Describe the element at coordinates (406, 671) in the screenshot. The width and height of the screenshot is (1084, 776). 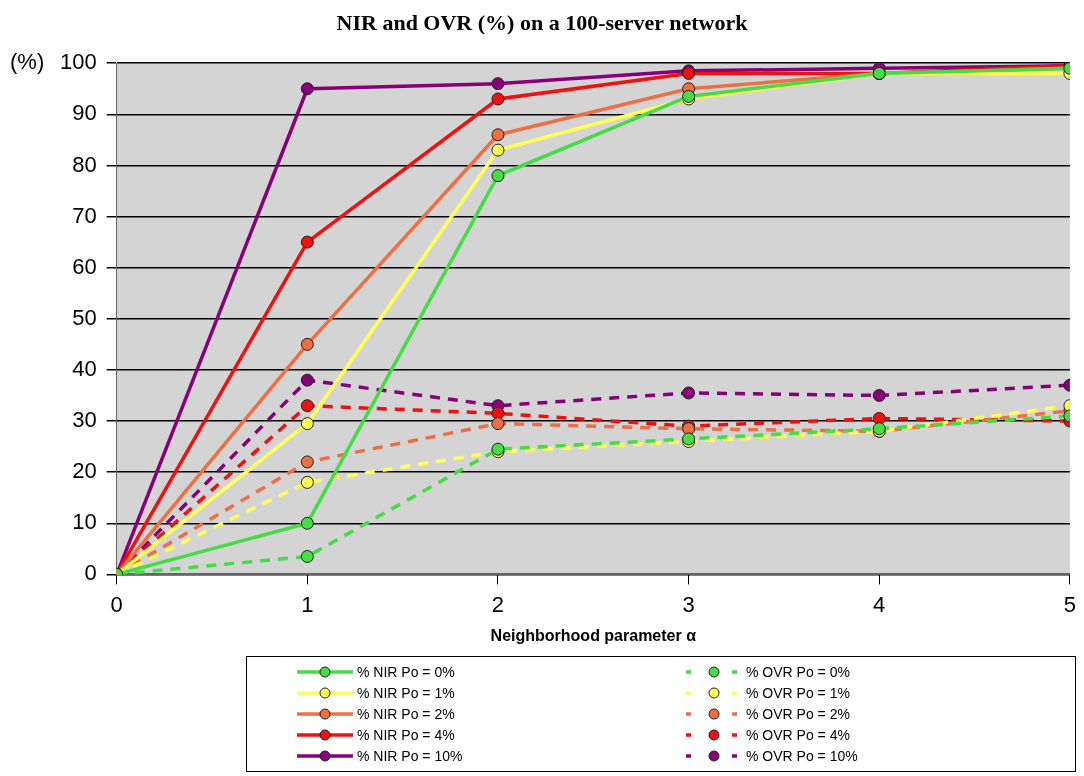
I see `legend-label: % NIR Po = 0%` at that location.